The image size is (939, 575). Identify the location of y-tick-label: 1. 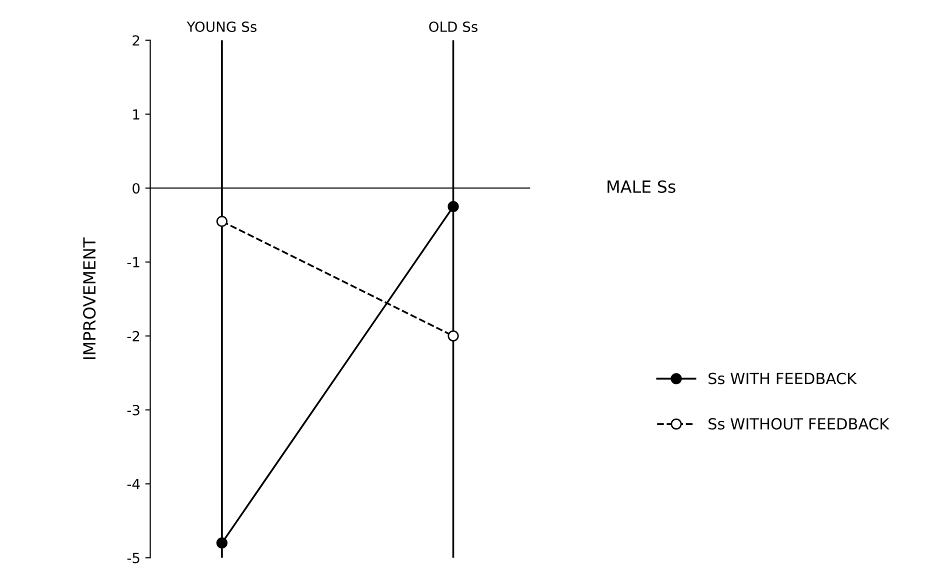
(136, 114).